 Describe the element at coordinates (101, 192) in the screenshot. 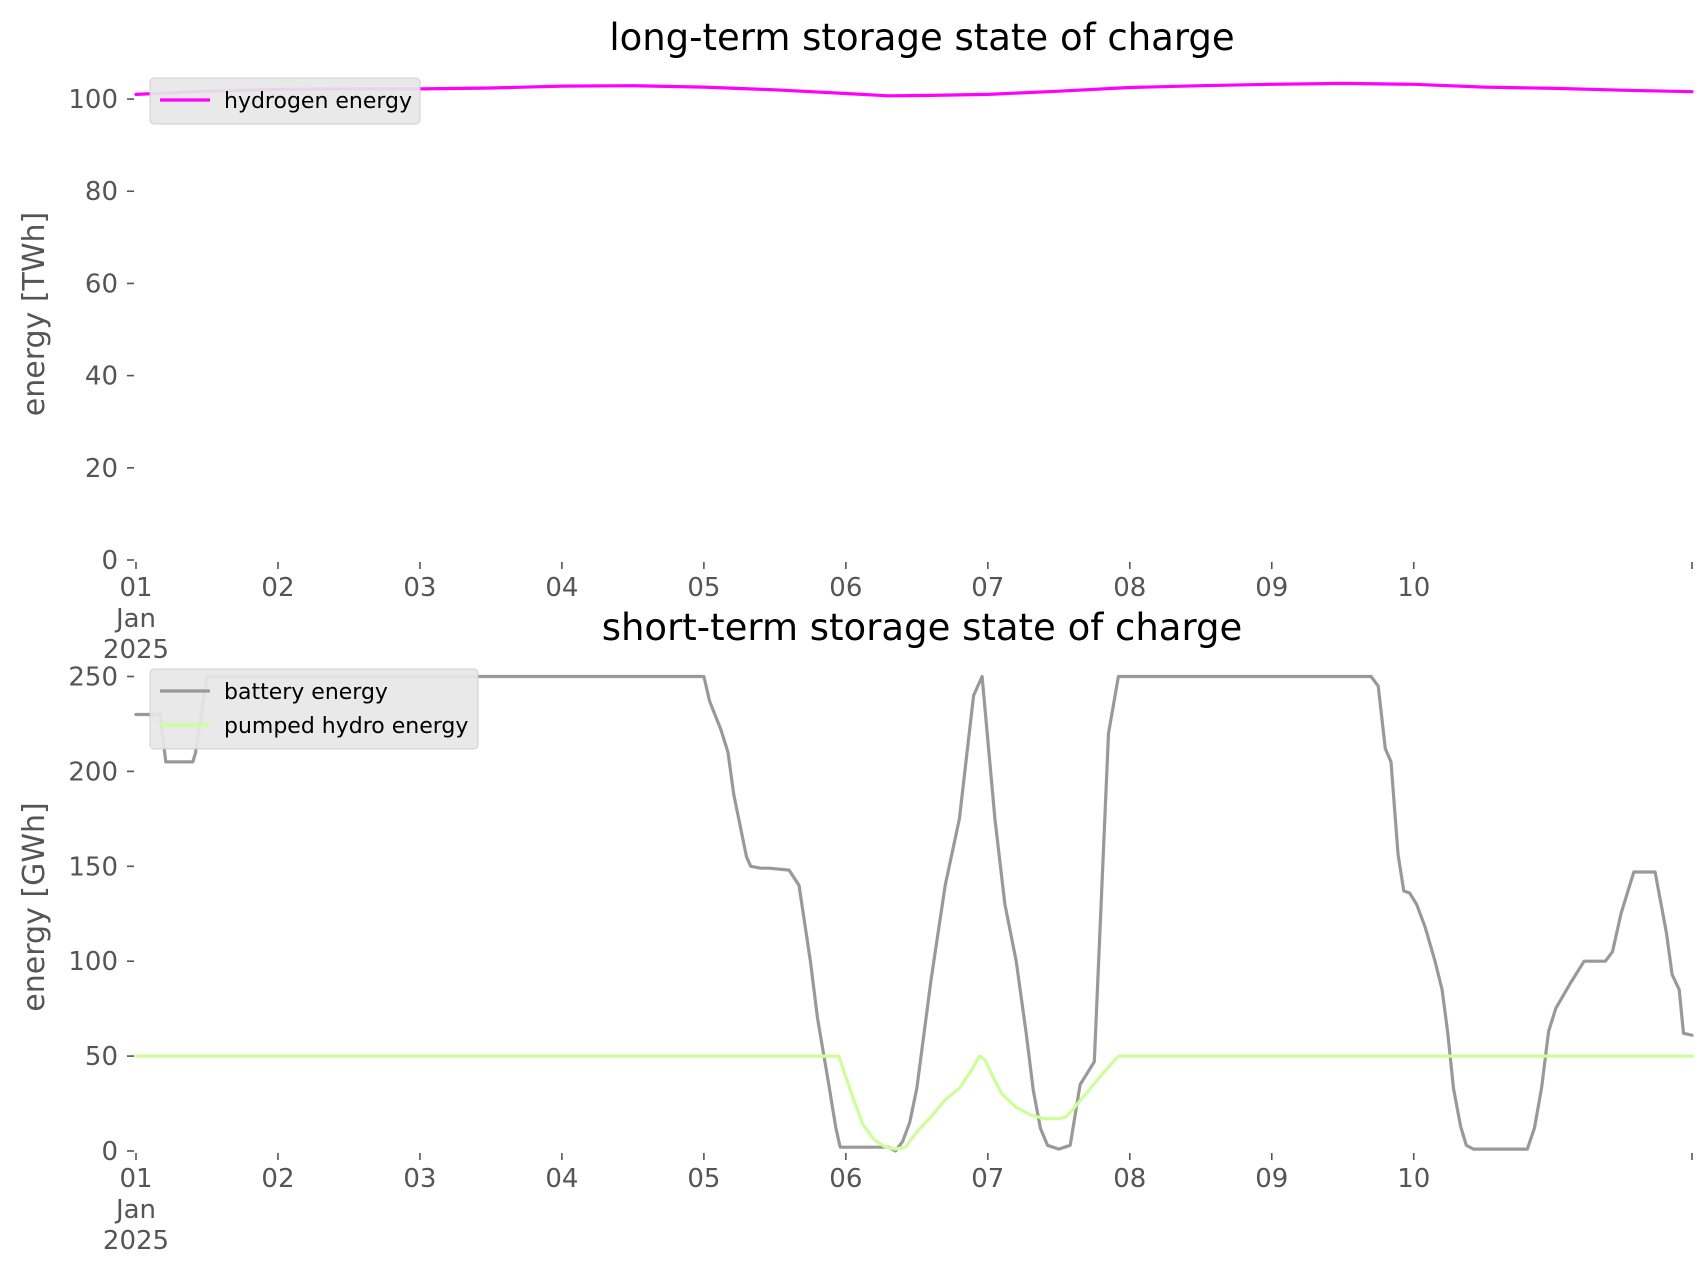

I see `y-tick-label: 80` at that location.